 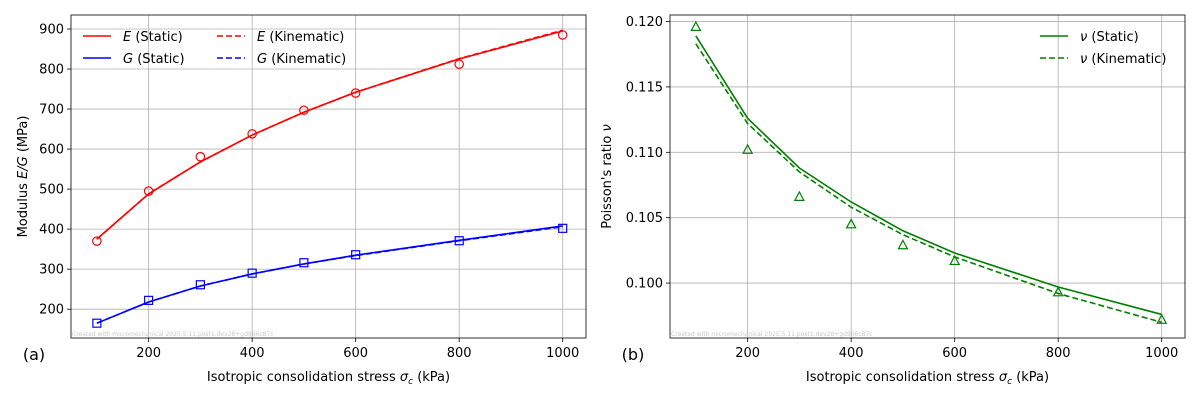 What do you see at coordinates (153, 37) in the screenshot?
I see `legend-label: E (Static)` at bounding box center [153, 37].